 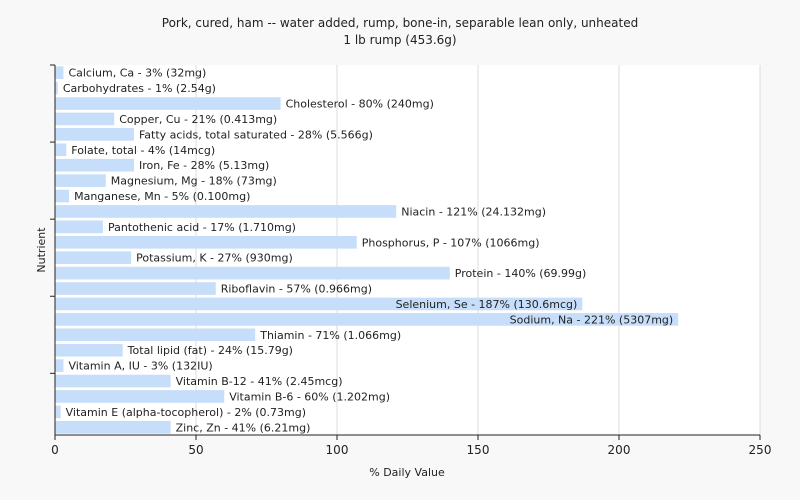 What do you see at coordinates (760, 450) in the screenshot?
I see `x-tick-label-5: 250` at bounding box center [760, 450].